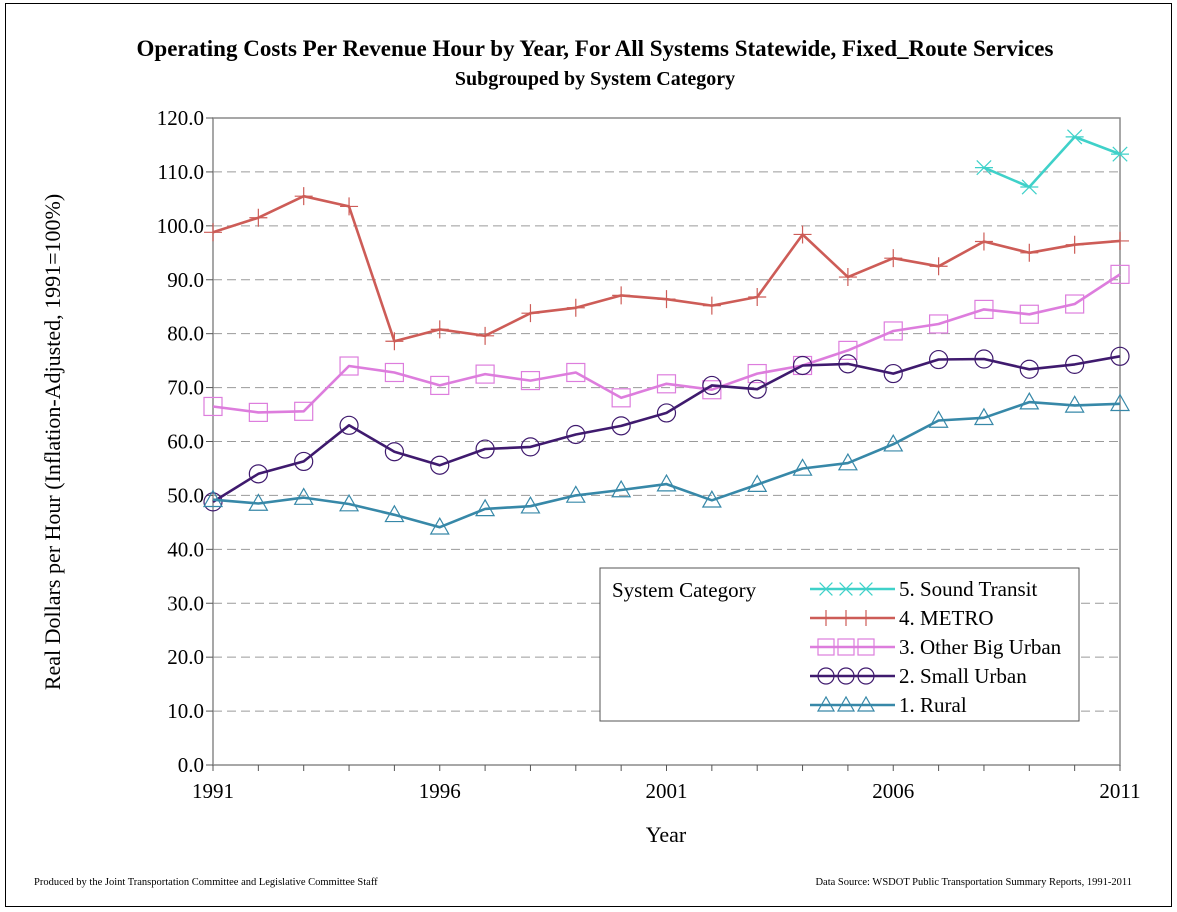 The height and width of the screenshot is (912, 1177). Describe the element at coordinates (684, 590) in the screenshot. I see `legend-title: System Category` at that location.